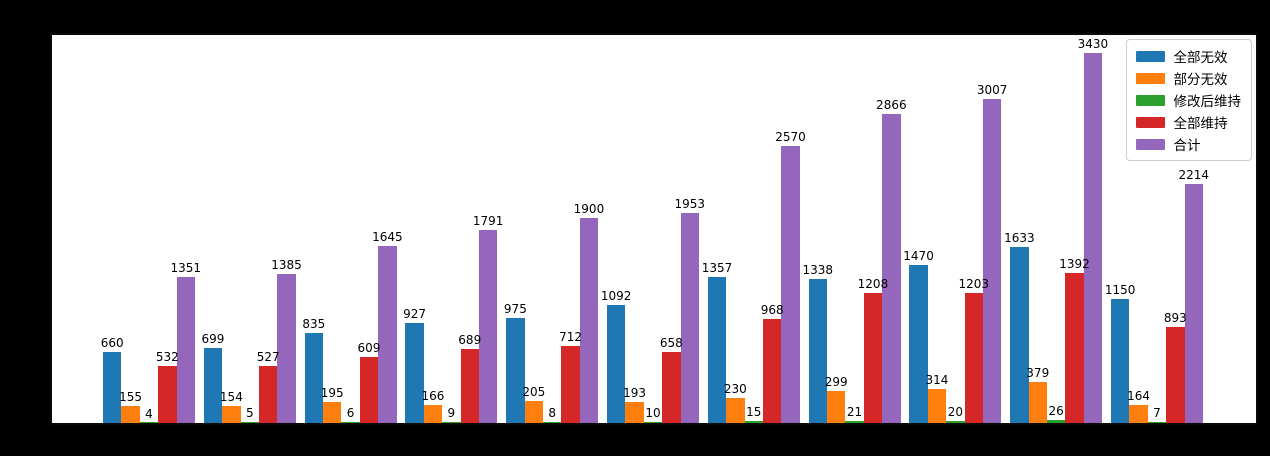 Image resolution: width=1270 pixels, height=456 pixels. Describe the element at coordinates (515, 229) in the screenshot. I see `all-invalid-bar-slot: 975` at that location.